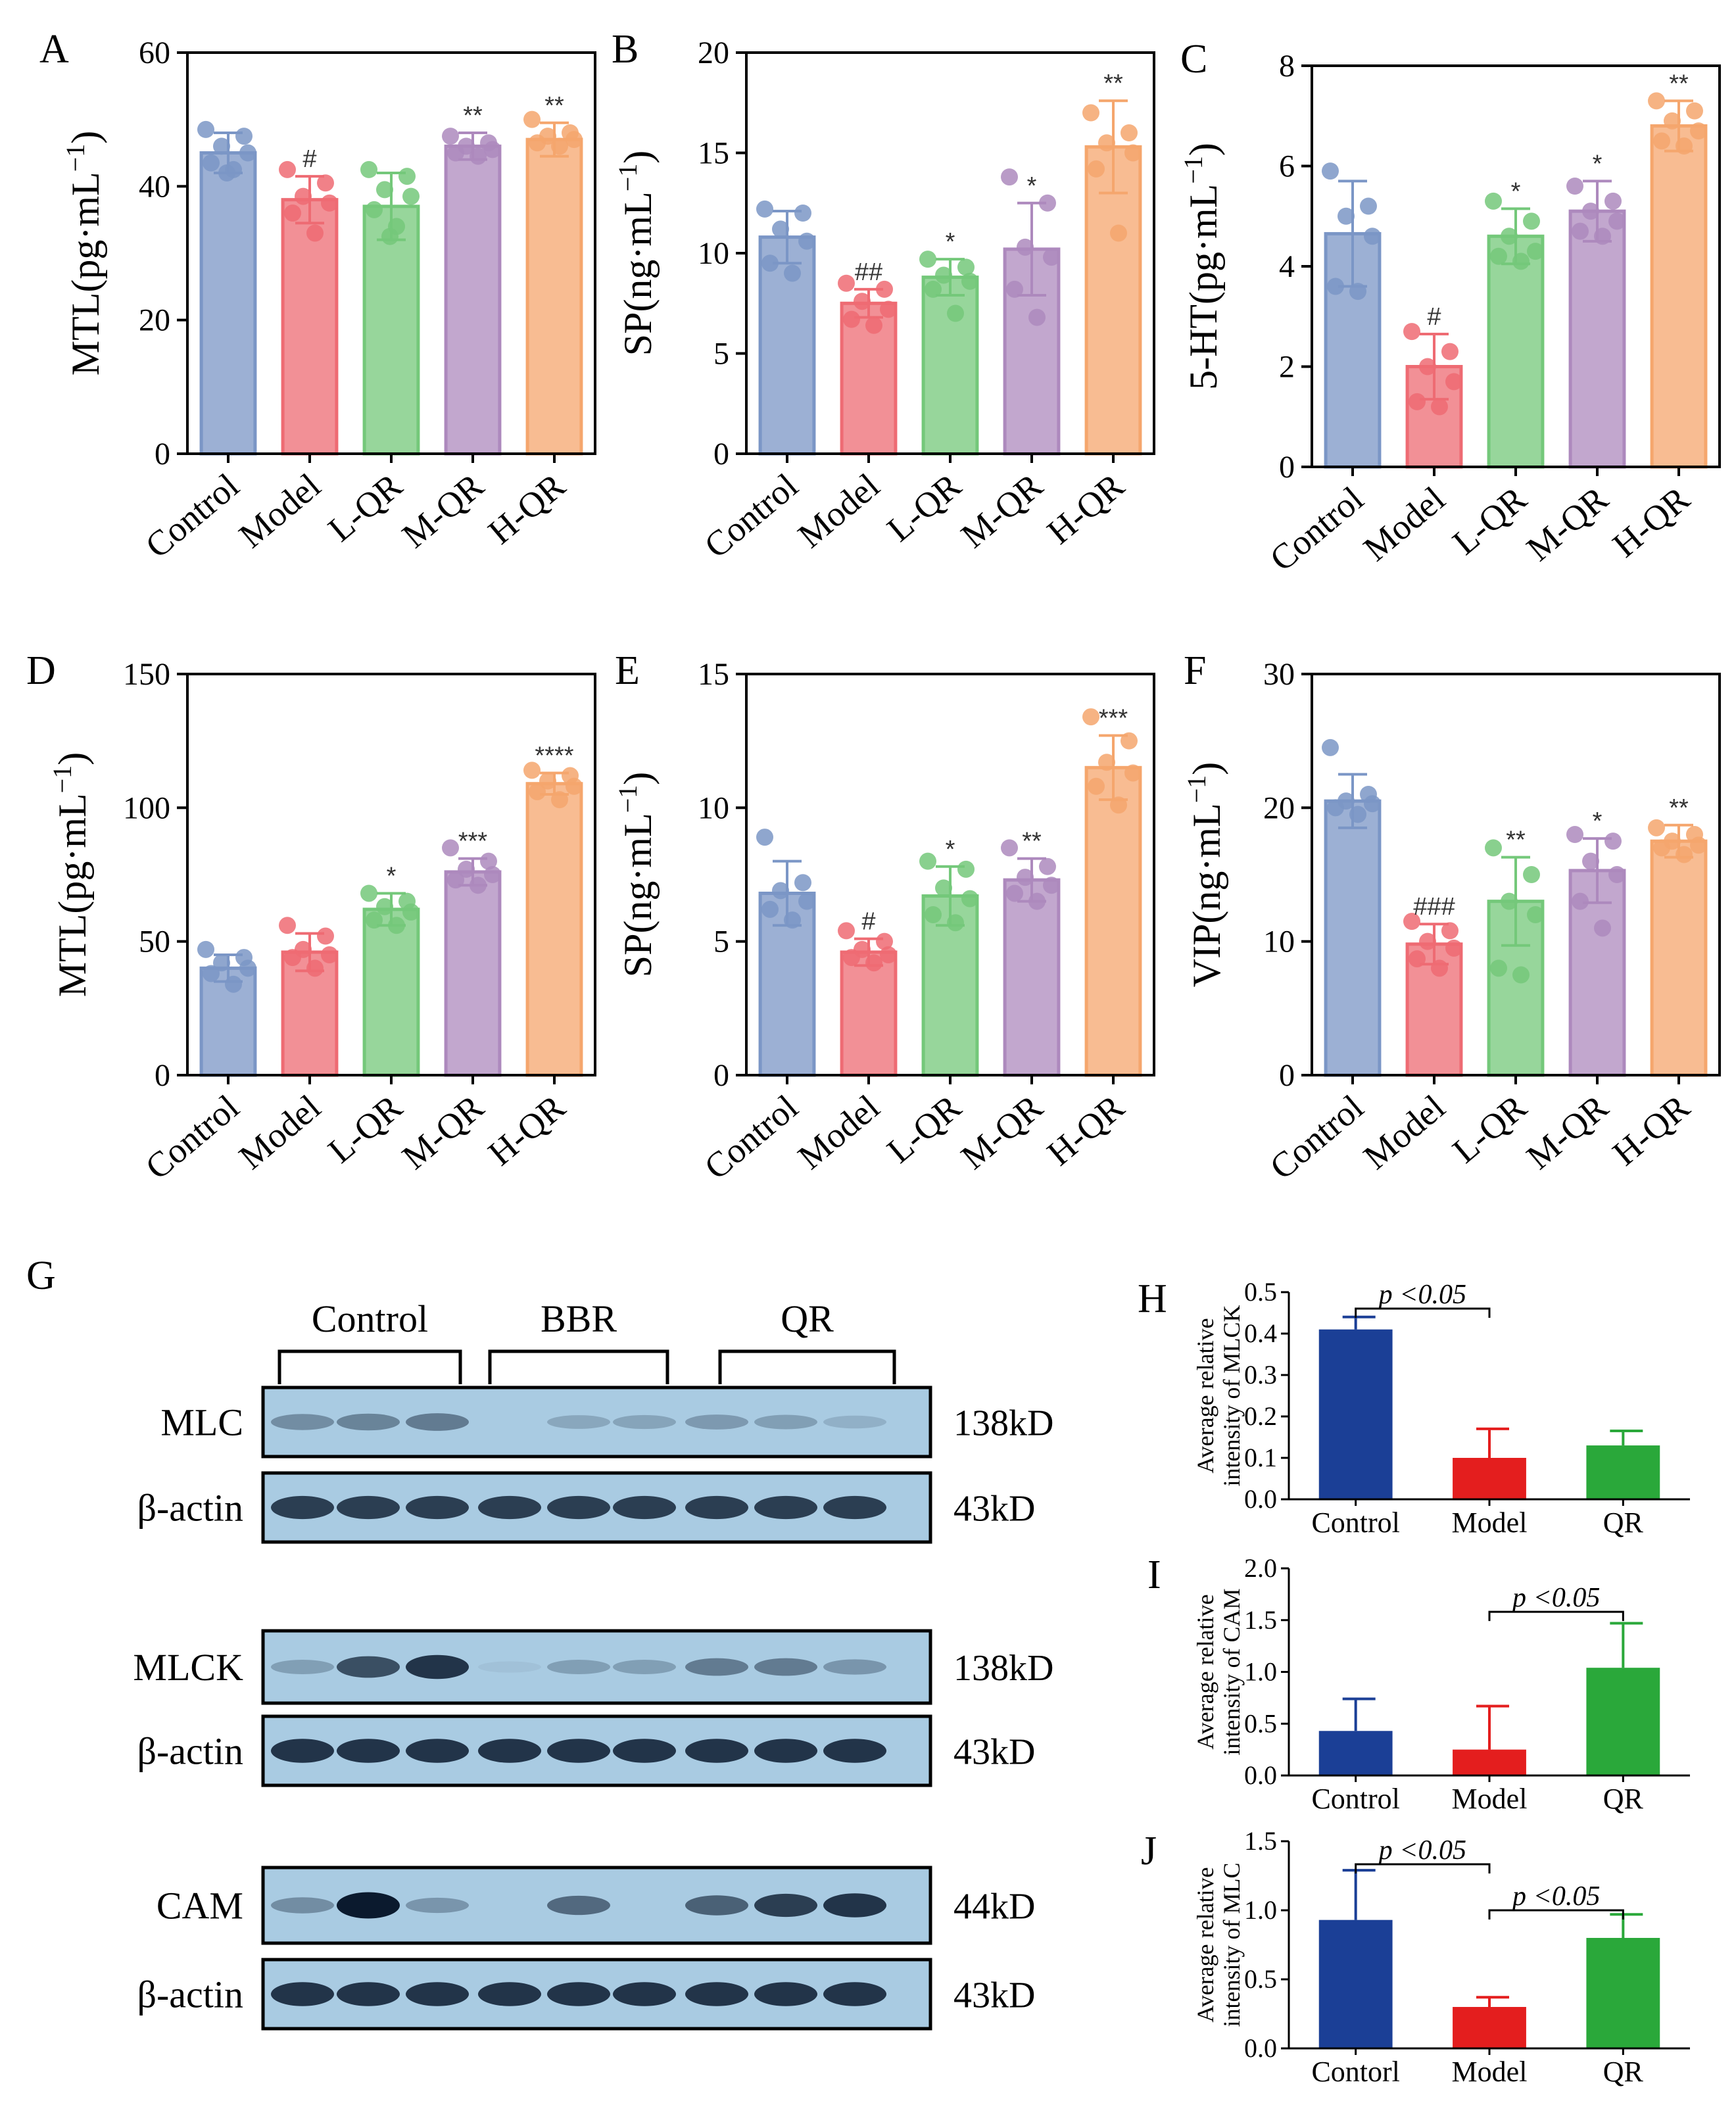 This screenshot has width=1736, height=2124. What do you see at coordinates (1287, 467) in the screenshot?
I see `y-tick-label: 0` at bounding box center [1287, 467].